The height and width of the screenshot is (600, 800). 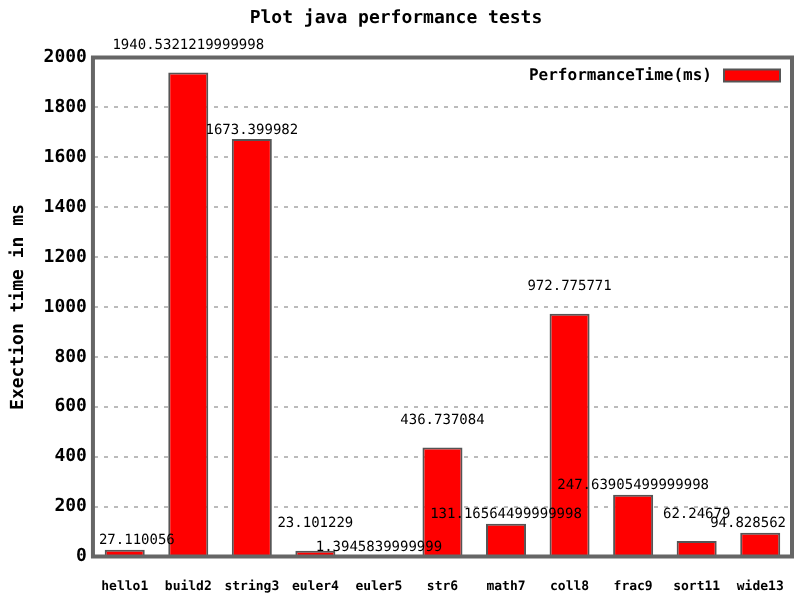 I want to click on y-tick-label: 1600, so click(x=65, y=158).